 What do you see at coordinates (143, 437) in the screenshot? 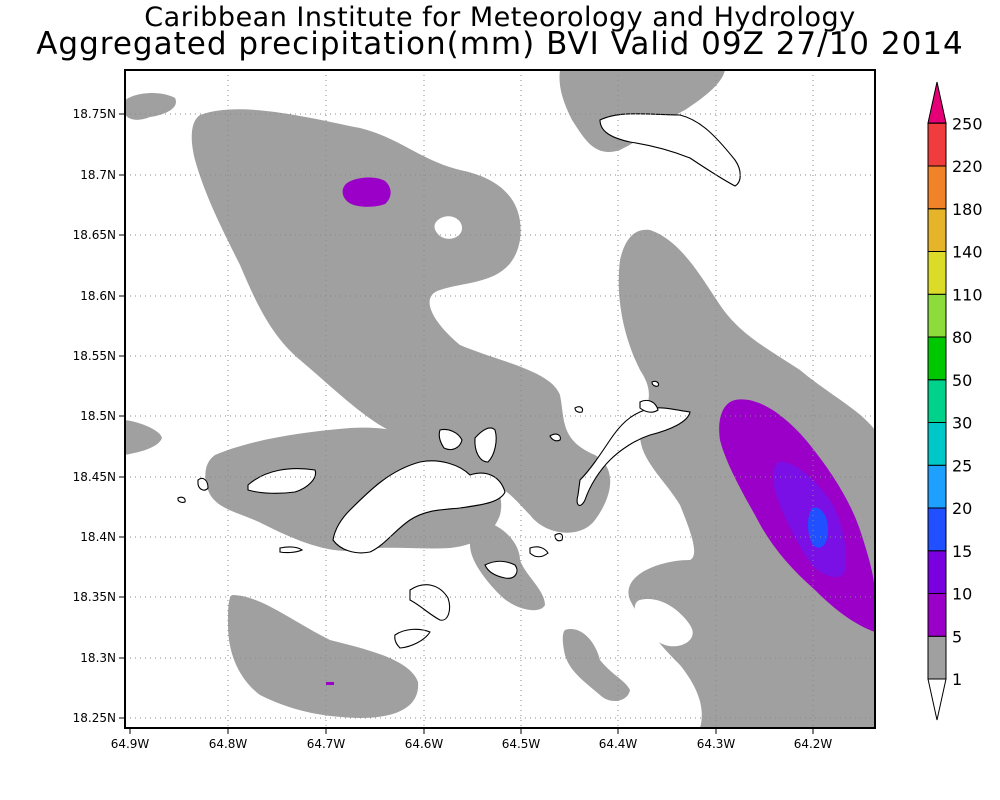
I see `precip-area-west-edge` at bounding box center [143, 437].